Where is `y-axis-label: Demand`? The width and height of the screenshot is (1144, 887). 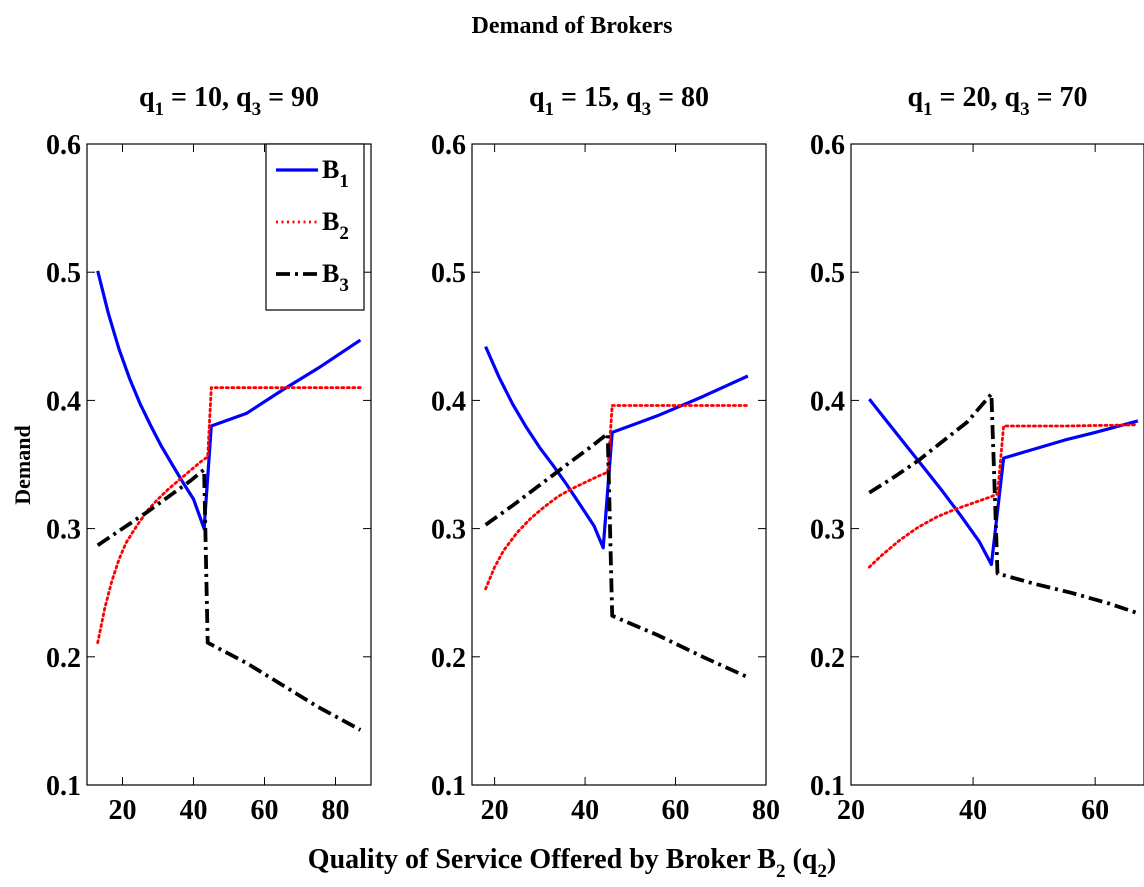 y-axis-label: Demand is located at coordinates (22, 464).